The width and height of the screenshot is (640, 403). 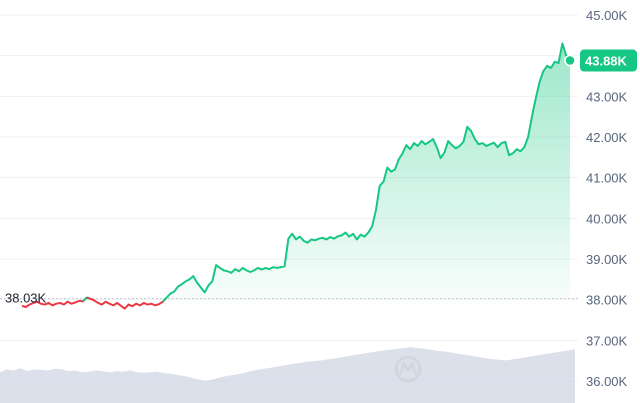 What do you see at coordinates (607, 218) in the screenshot?
I see `y-tick-label: 40.00K` at bounding box center [607, 218].